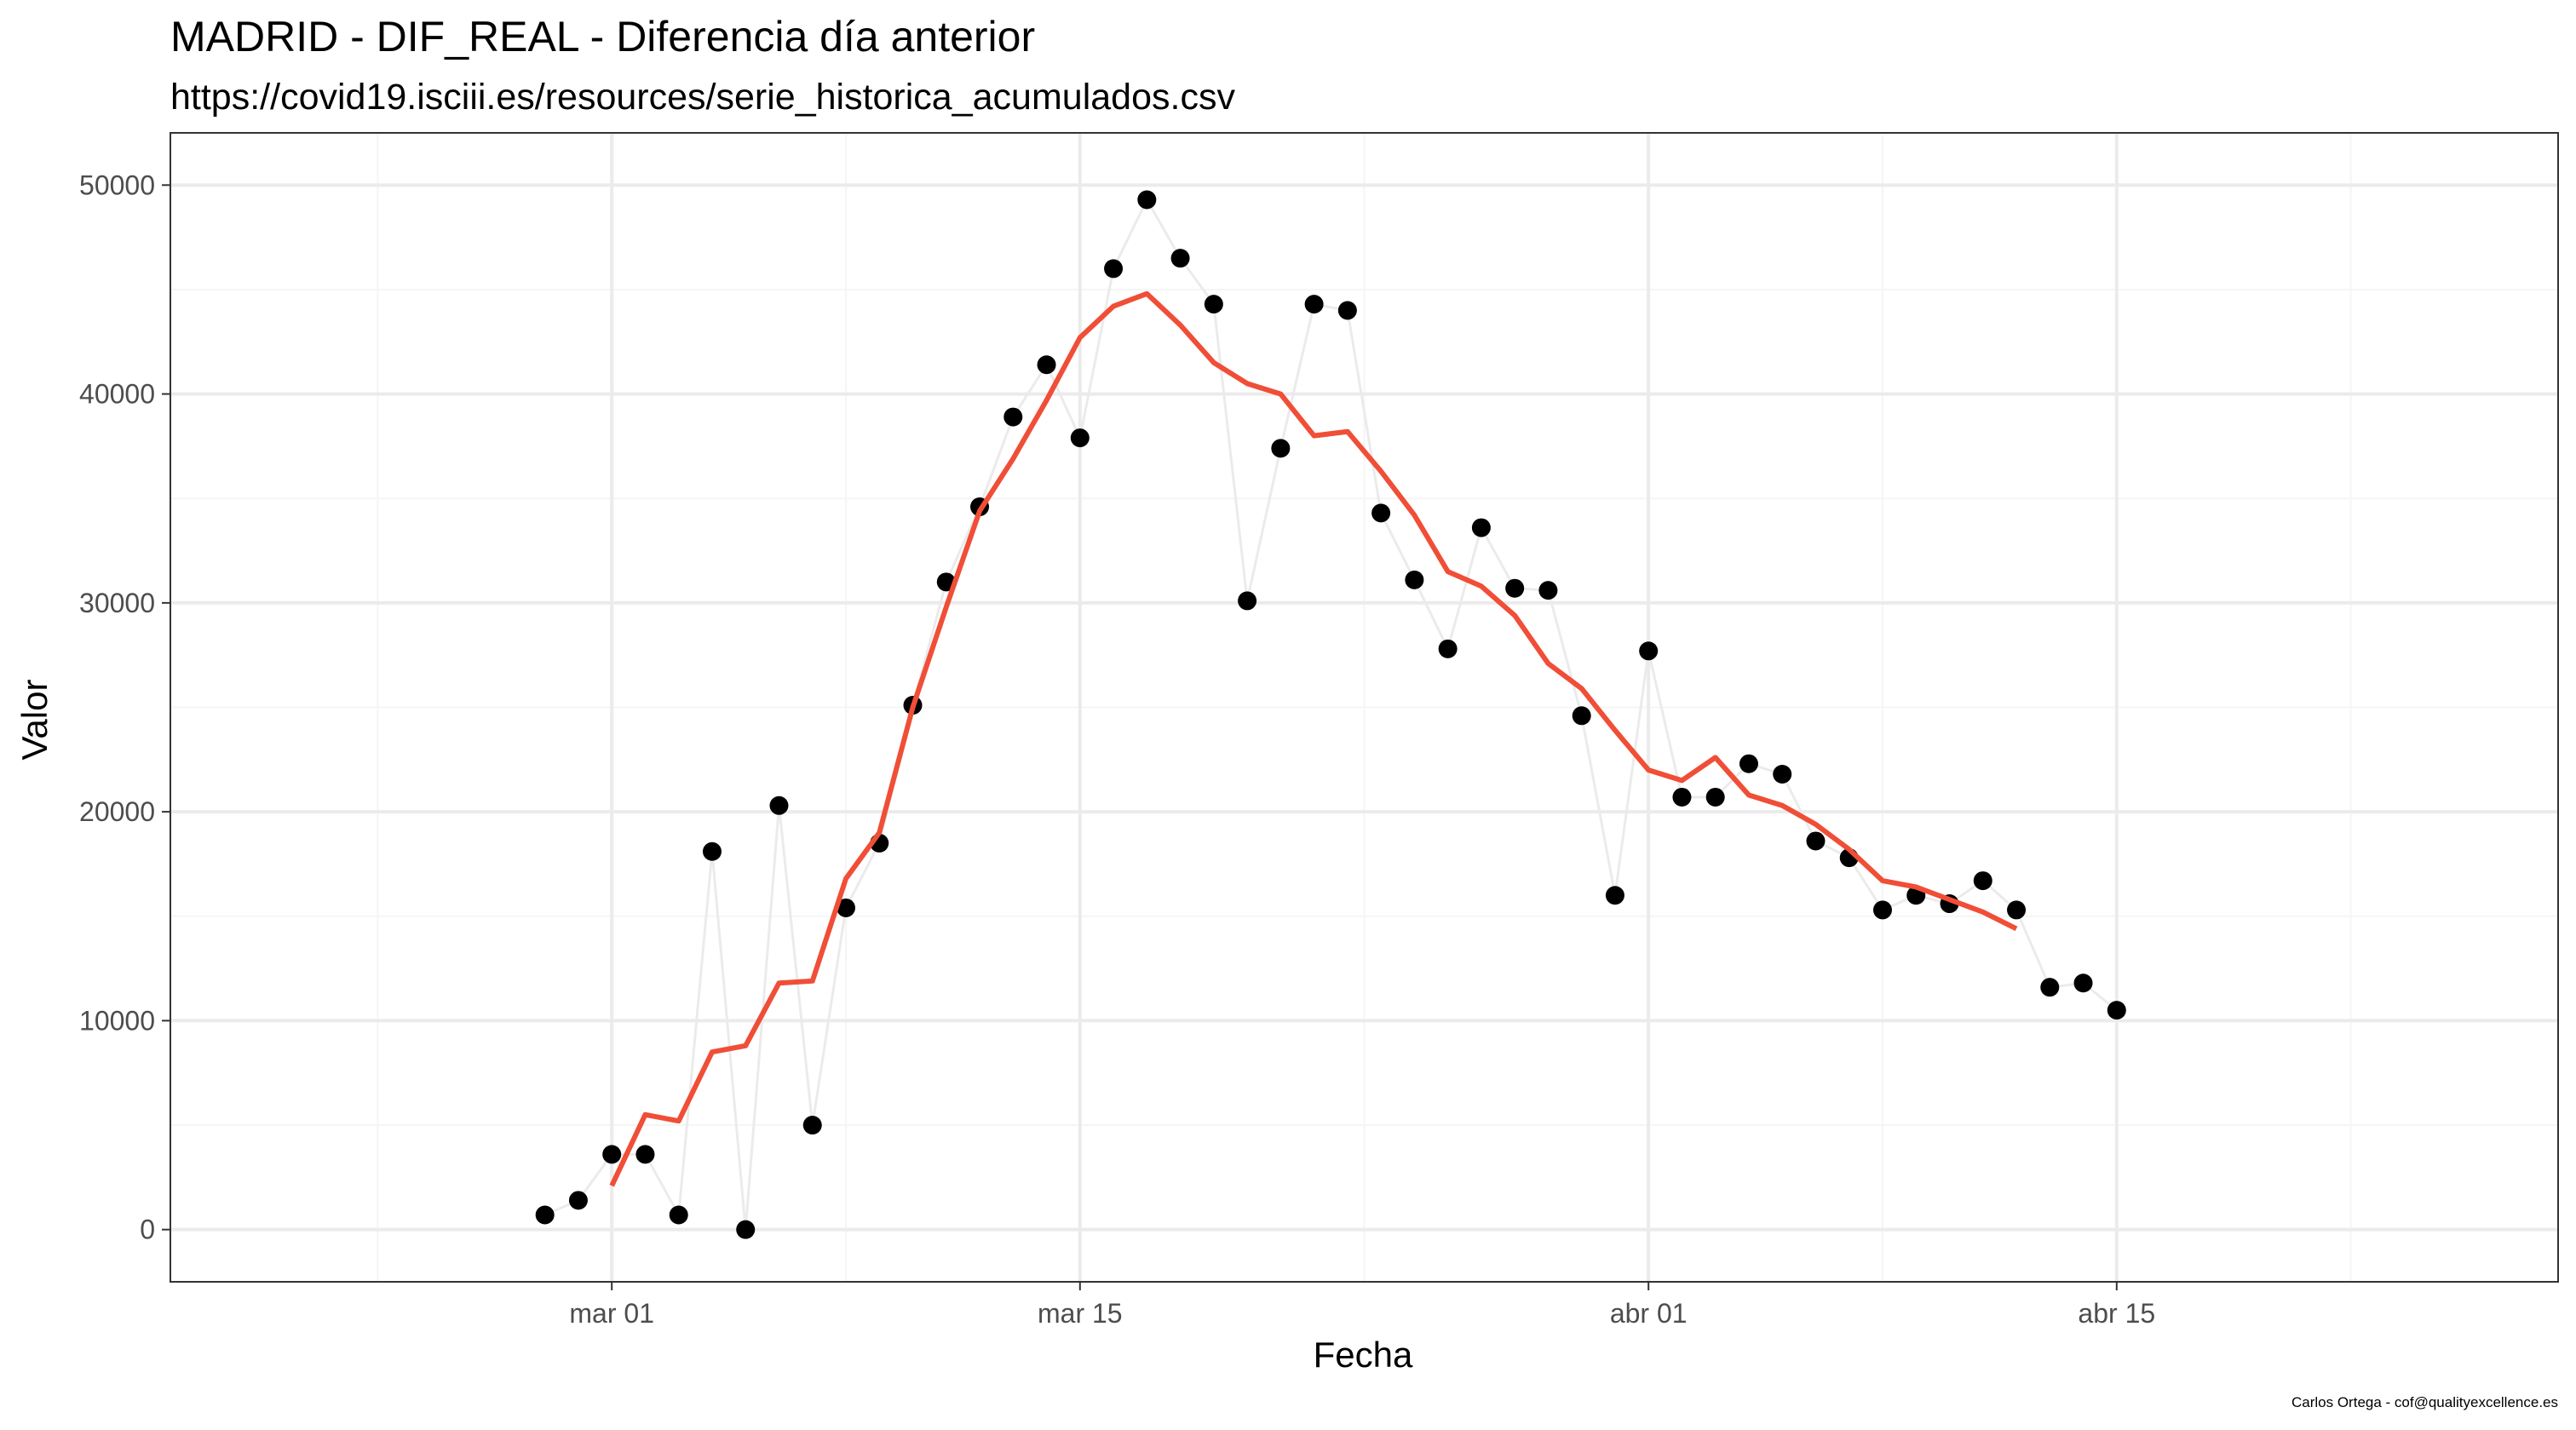 This screenshot has height=1430, width=2576. Describe the element at coordinates (2425, 1402) in the screenshot. I see `chart-caption: Carlos Ortega - cof@qualityexcellence.es` at that location.